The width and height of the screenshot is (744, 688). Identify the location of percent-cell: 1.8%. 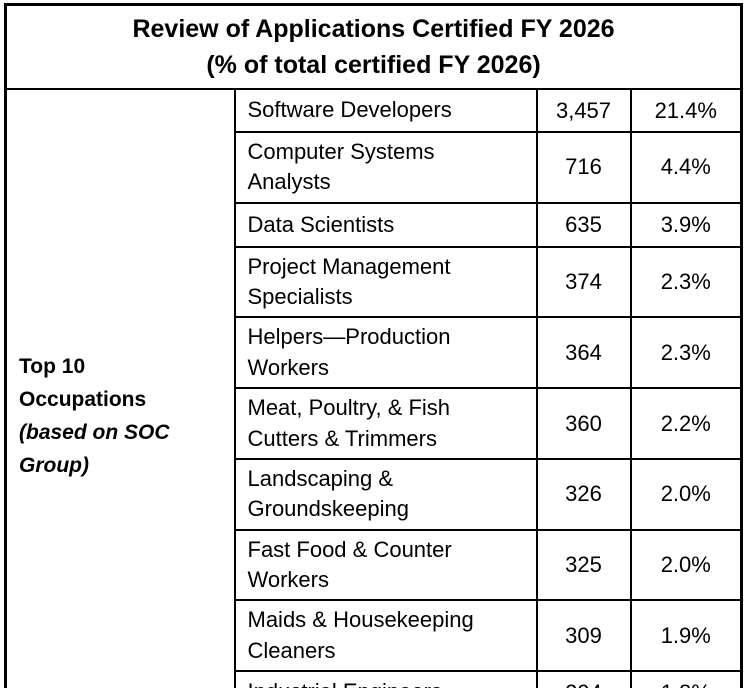
(686, 679).